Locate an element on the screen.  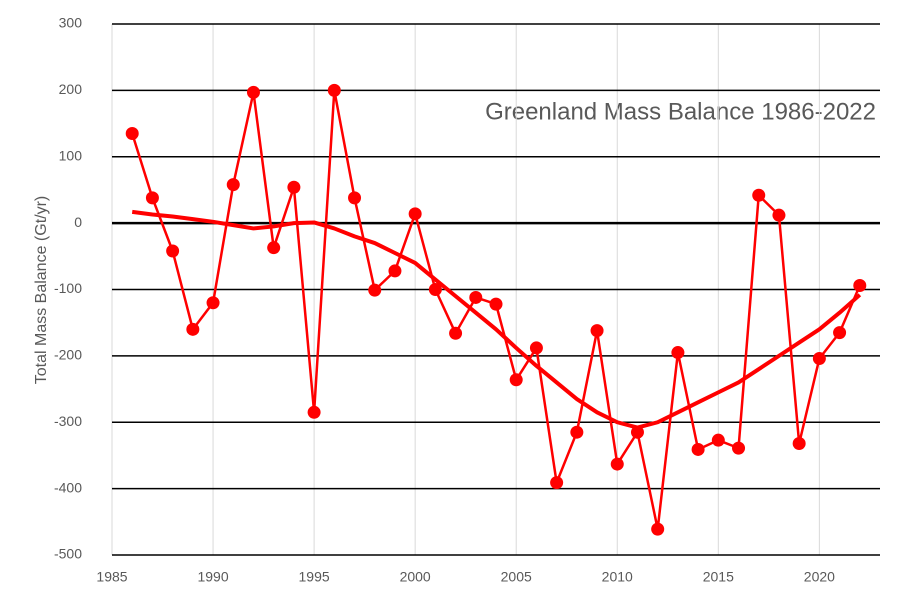
x-tick-label: 2015 is located at coordinates (718, 577).